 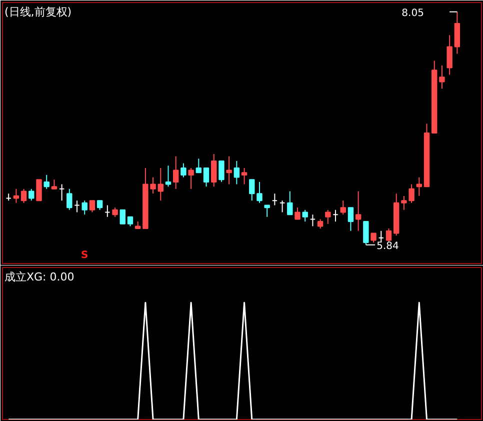 I want to click on text: S, so click(x=84, y=256).